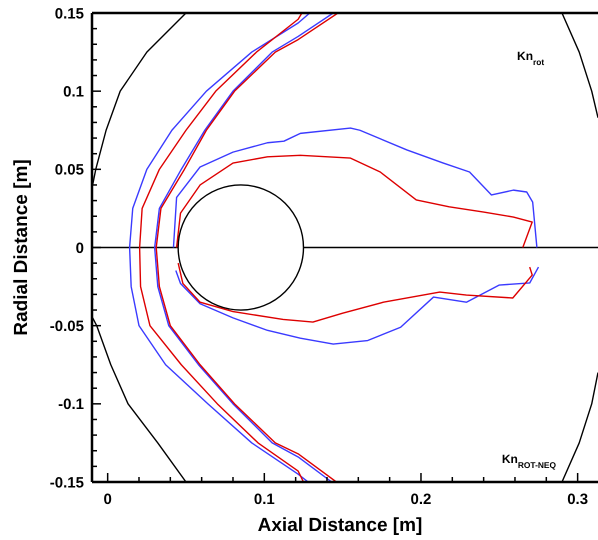 Image resolution: width=598 pixels, height=540 pixels. I want to click on y-tick-label: -0.05, so click(67, 326).